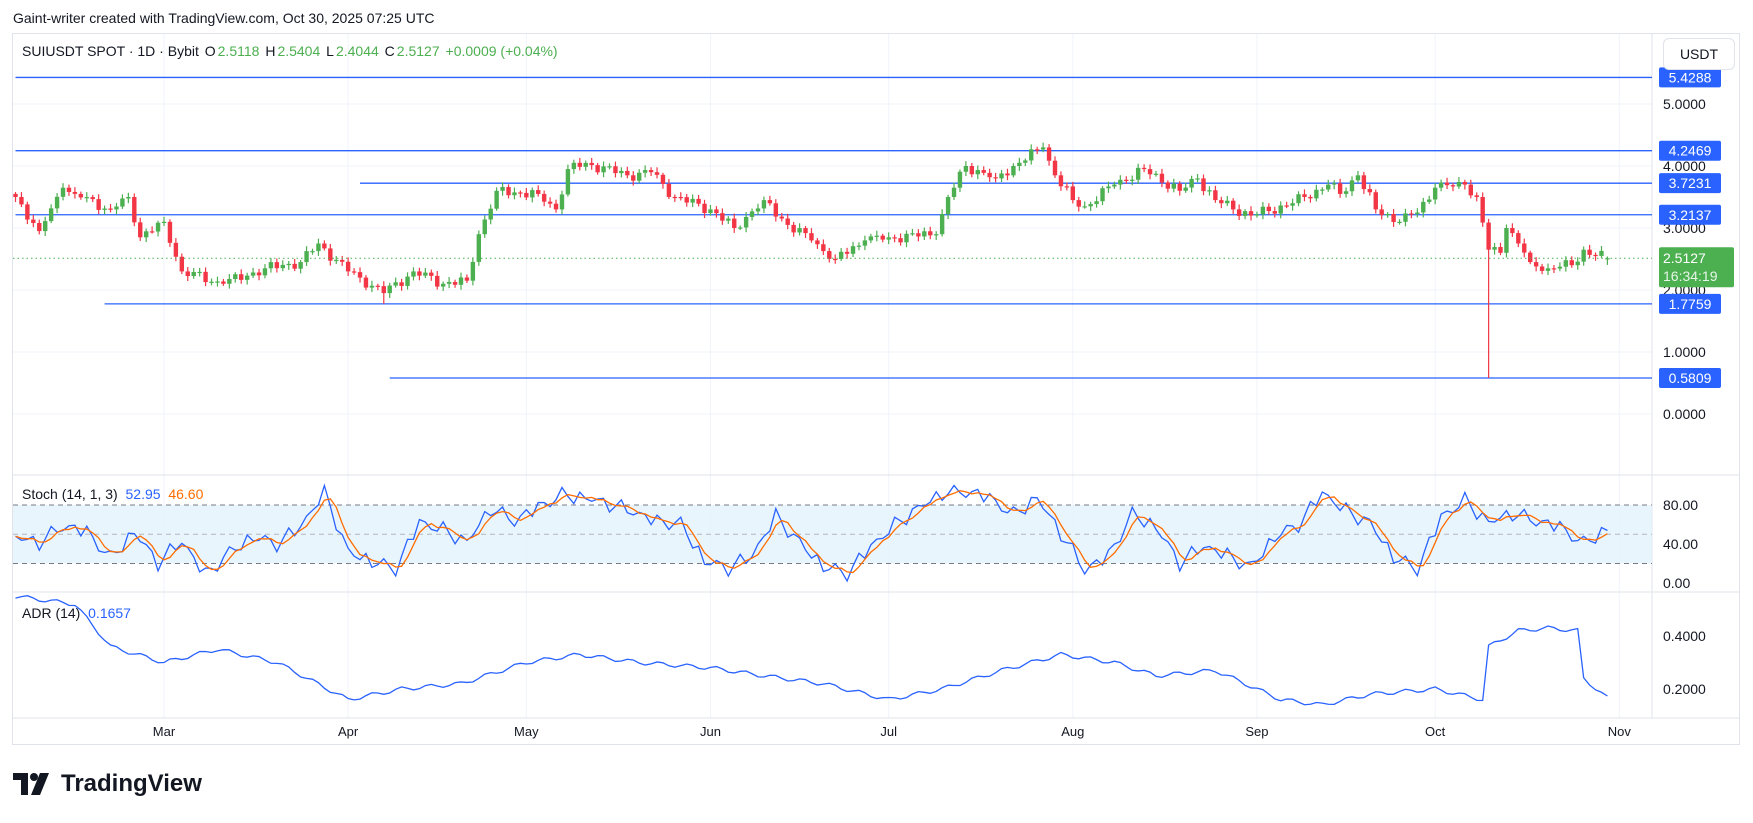  Describe the element at coordinates (526, 731) in the screenshot. I see `time-tick-label: May` at that location.